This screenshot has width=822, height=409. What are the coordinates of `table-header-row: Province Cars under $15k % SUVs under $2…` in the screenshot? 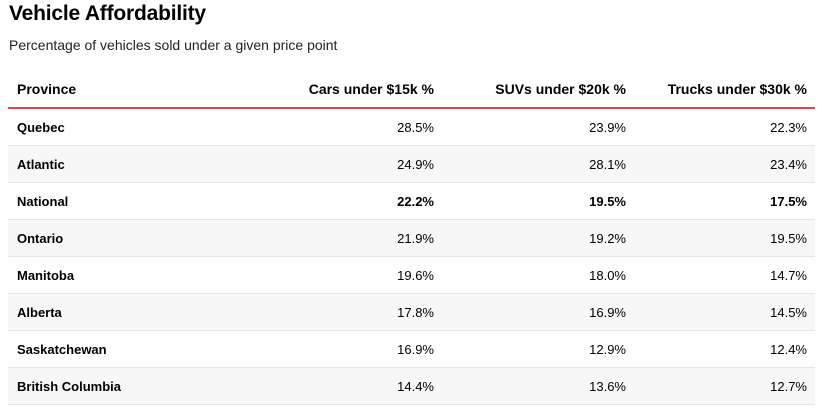 It's located at (411, 89).